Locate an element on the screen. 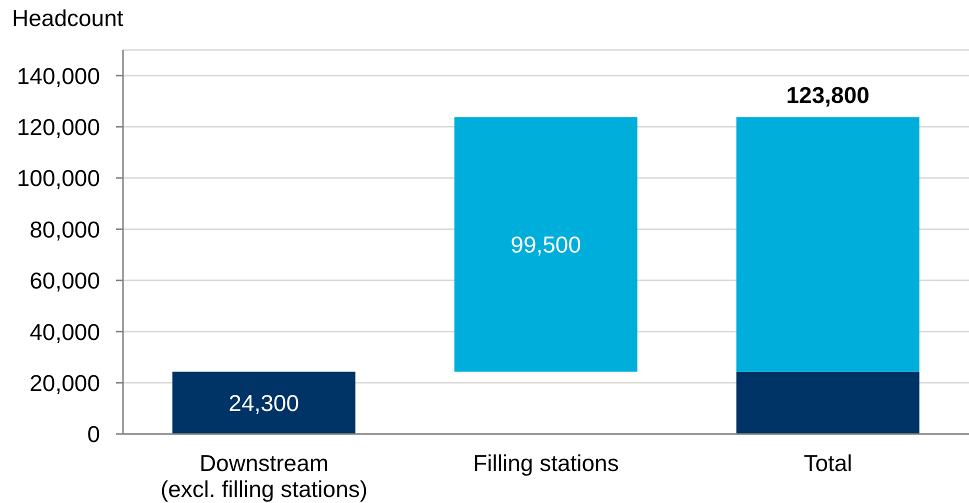 The width and height of the screenshot is (969, 503). y-tick-label: 60,000 is located at coordinates (65, 281).